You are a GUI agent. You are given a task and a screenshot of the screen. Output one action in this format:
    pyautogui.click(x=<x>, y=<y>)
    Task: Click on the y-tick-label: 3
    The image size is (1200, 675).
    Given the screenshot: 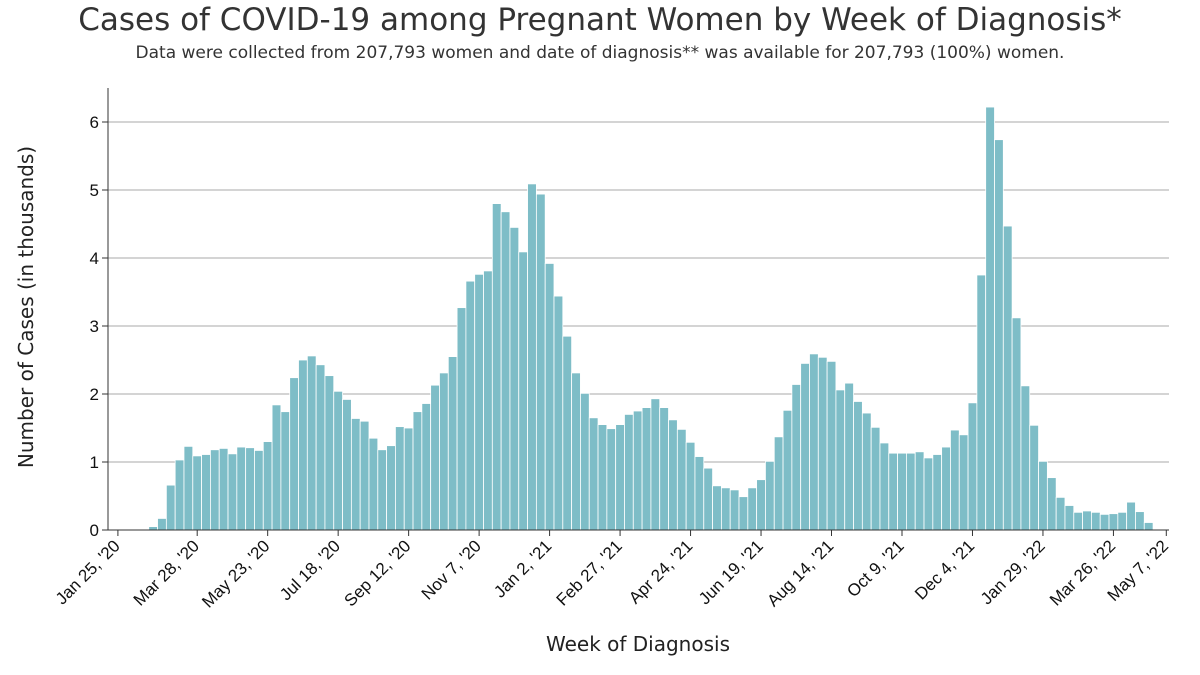 What is the action you would take?
    pyautogui.click(x=94, y=326)
    